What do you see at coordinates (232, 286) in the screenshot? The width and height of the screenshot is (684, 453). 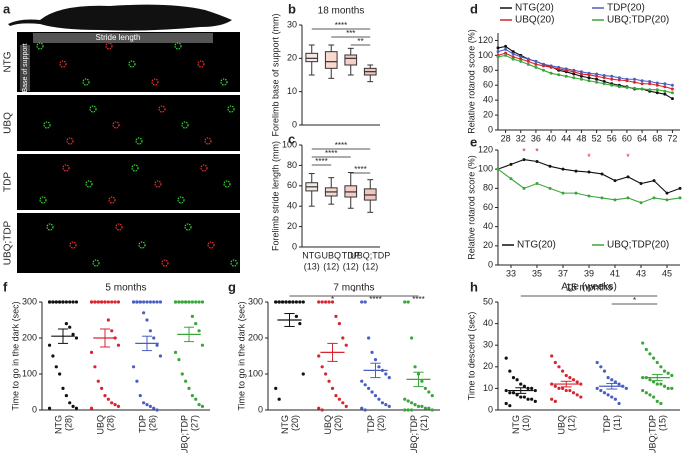 I see `panel-letter: g` at bounding box center [232, 286].